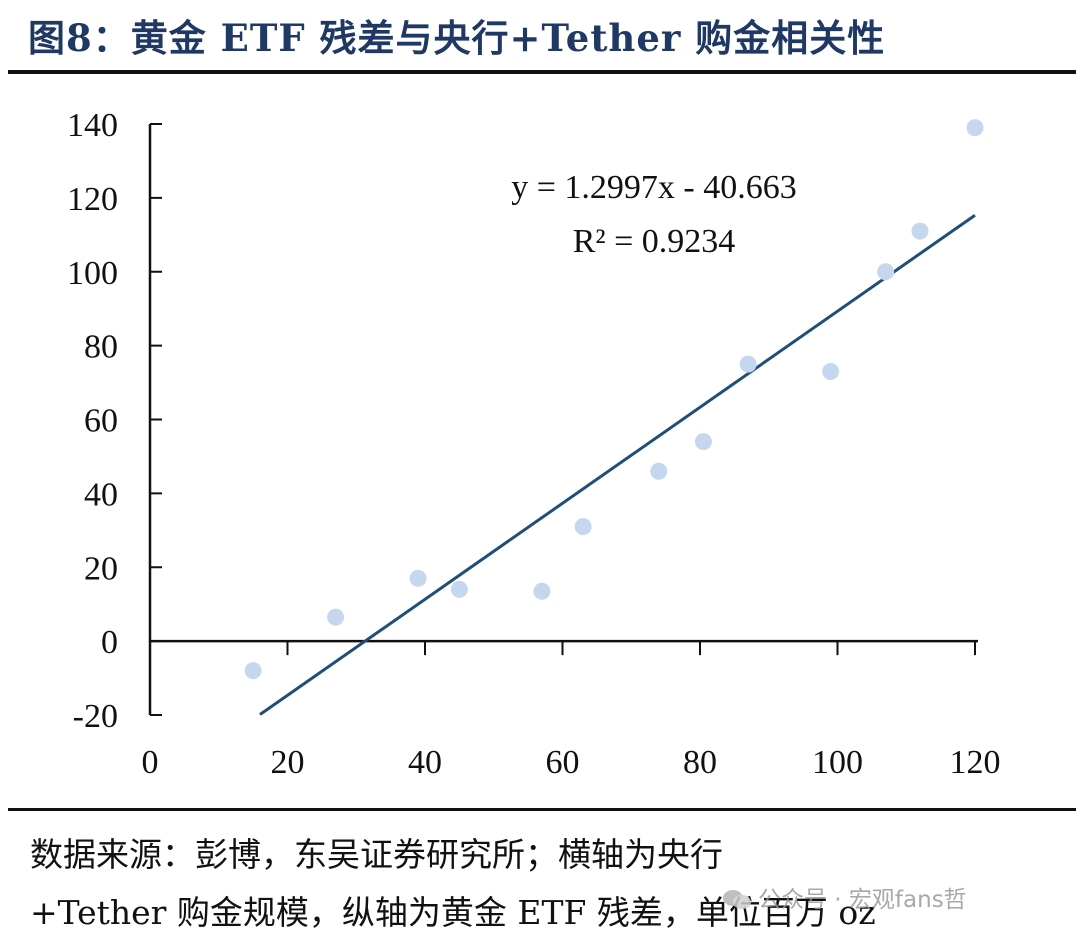 This screenshot has width=1080, height=943. Describe the element at coordinates (654, 187) in the screenshot. I see `trendline-equation: y = 1.2997x - 40.663` at that location.